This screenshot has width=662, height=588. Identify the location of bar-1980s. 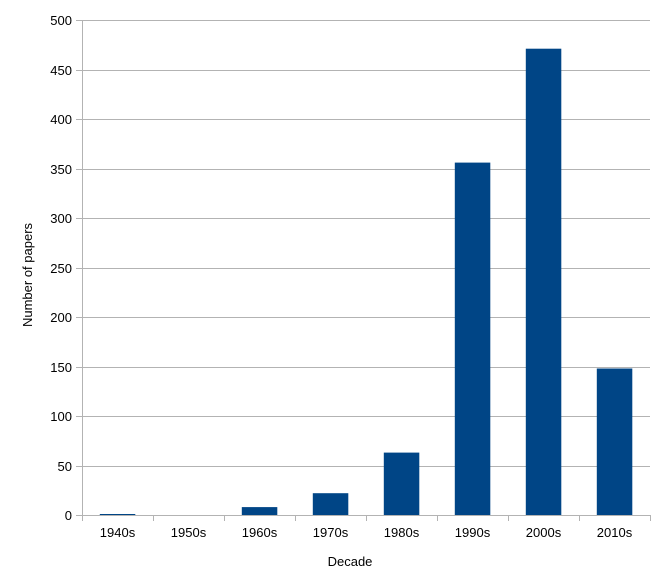
(401, 483).